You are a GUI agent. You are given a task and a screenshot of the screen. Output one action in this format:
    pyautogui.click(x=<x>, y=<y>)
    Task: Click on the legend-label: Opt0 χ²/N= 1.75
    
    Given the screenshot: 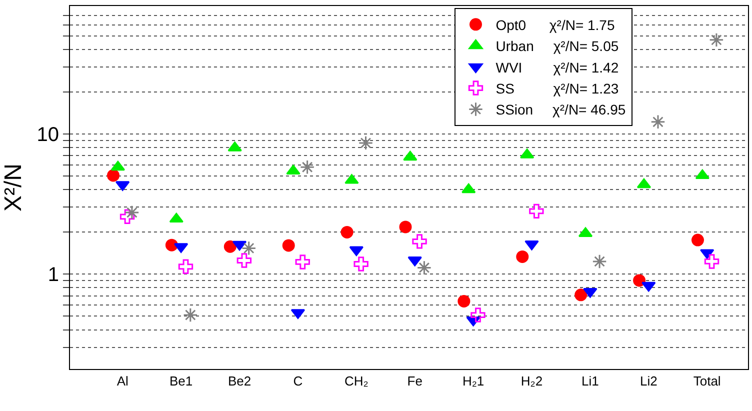 What is the action you would take?
    pyautogui.click(x=555, y=24)
    